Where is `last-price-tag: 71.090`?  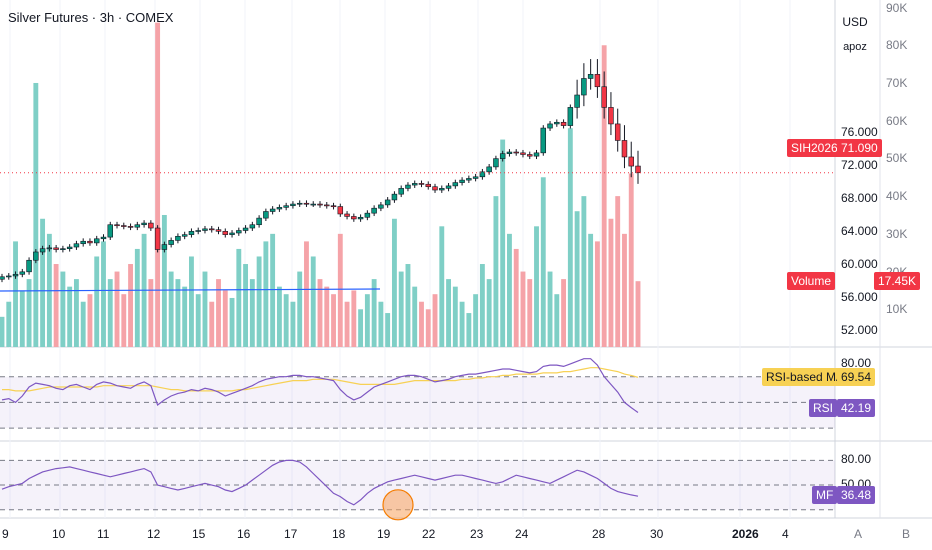
last-price-tag: 71.090 is located at coordinates (859, 148).